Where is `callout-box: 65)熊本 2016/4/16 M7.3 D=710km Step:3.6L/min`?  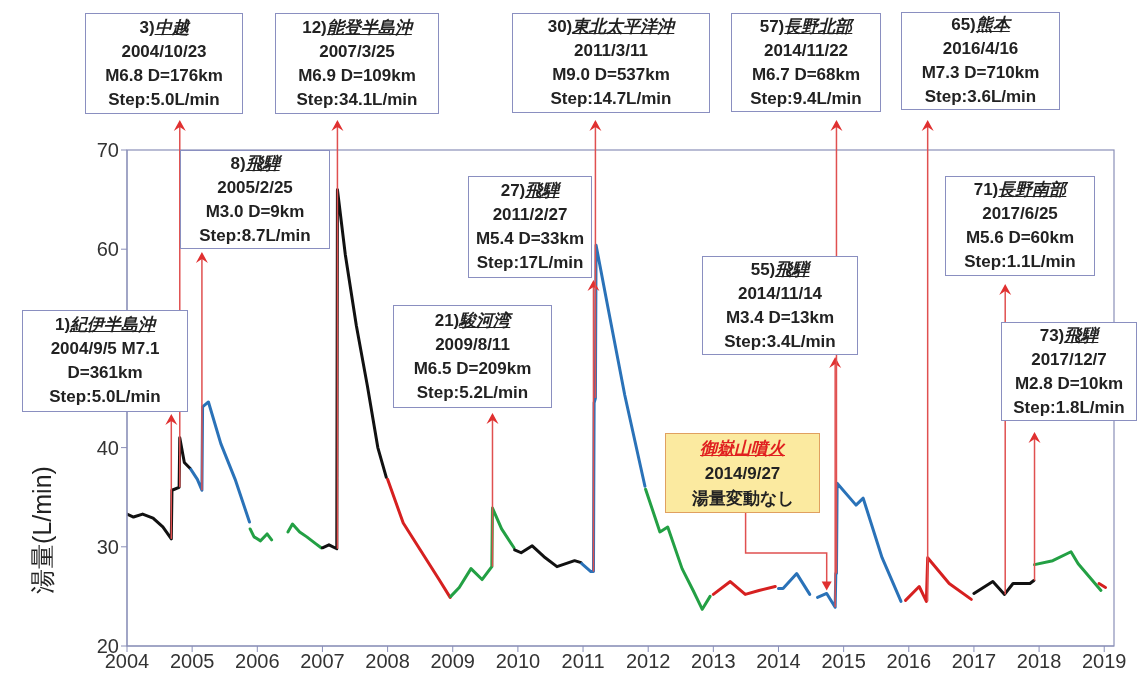 callout-box: 65)熊本 2016/4/16 M7.3 D=710km Step:3.6L/min is located at coordinates (980, 61).